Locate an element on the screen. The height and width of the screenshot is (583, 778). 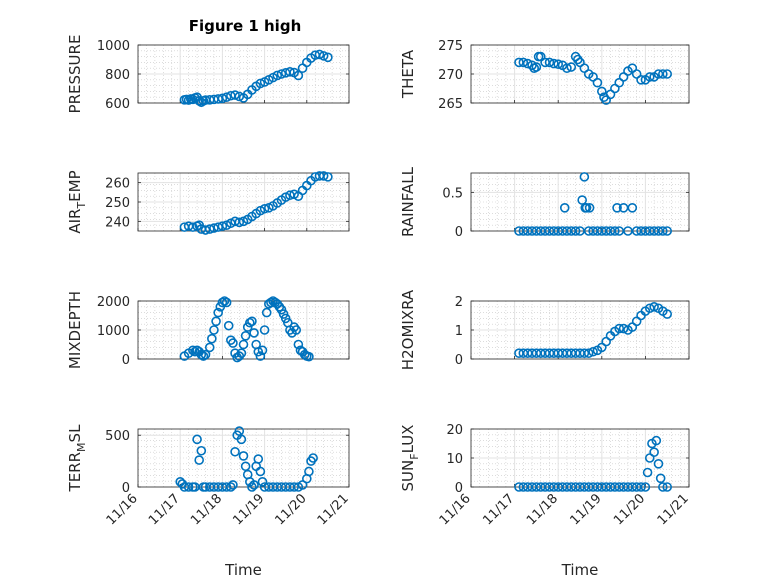
y-axis-label: H2OMIXRA is located at coordinates (408, 329).